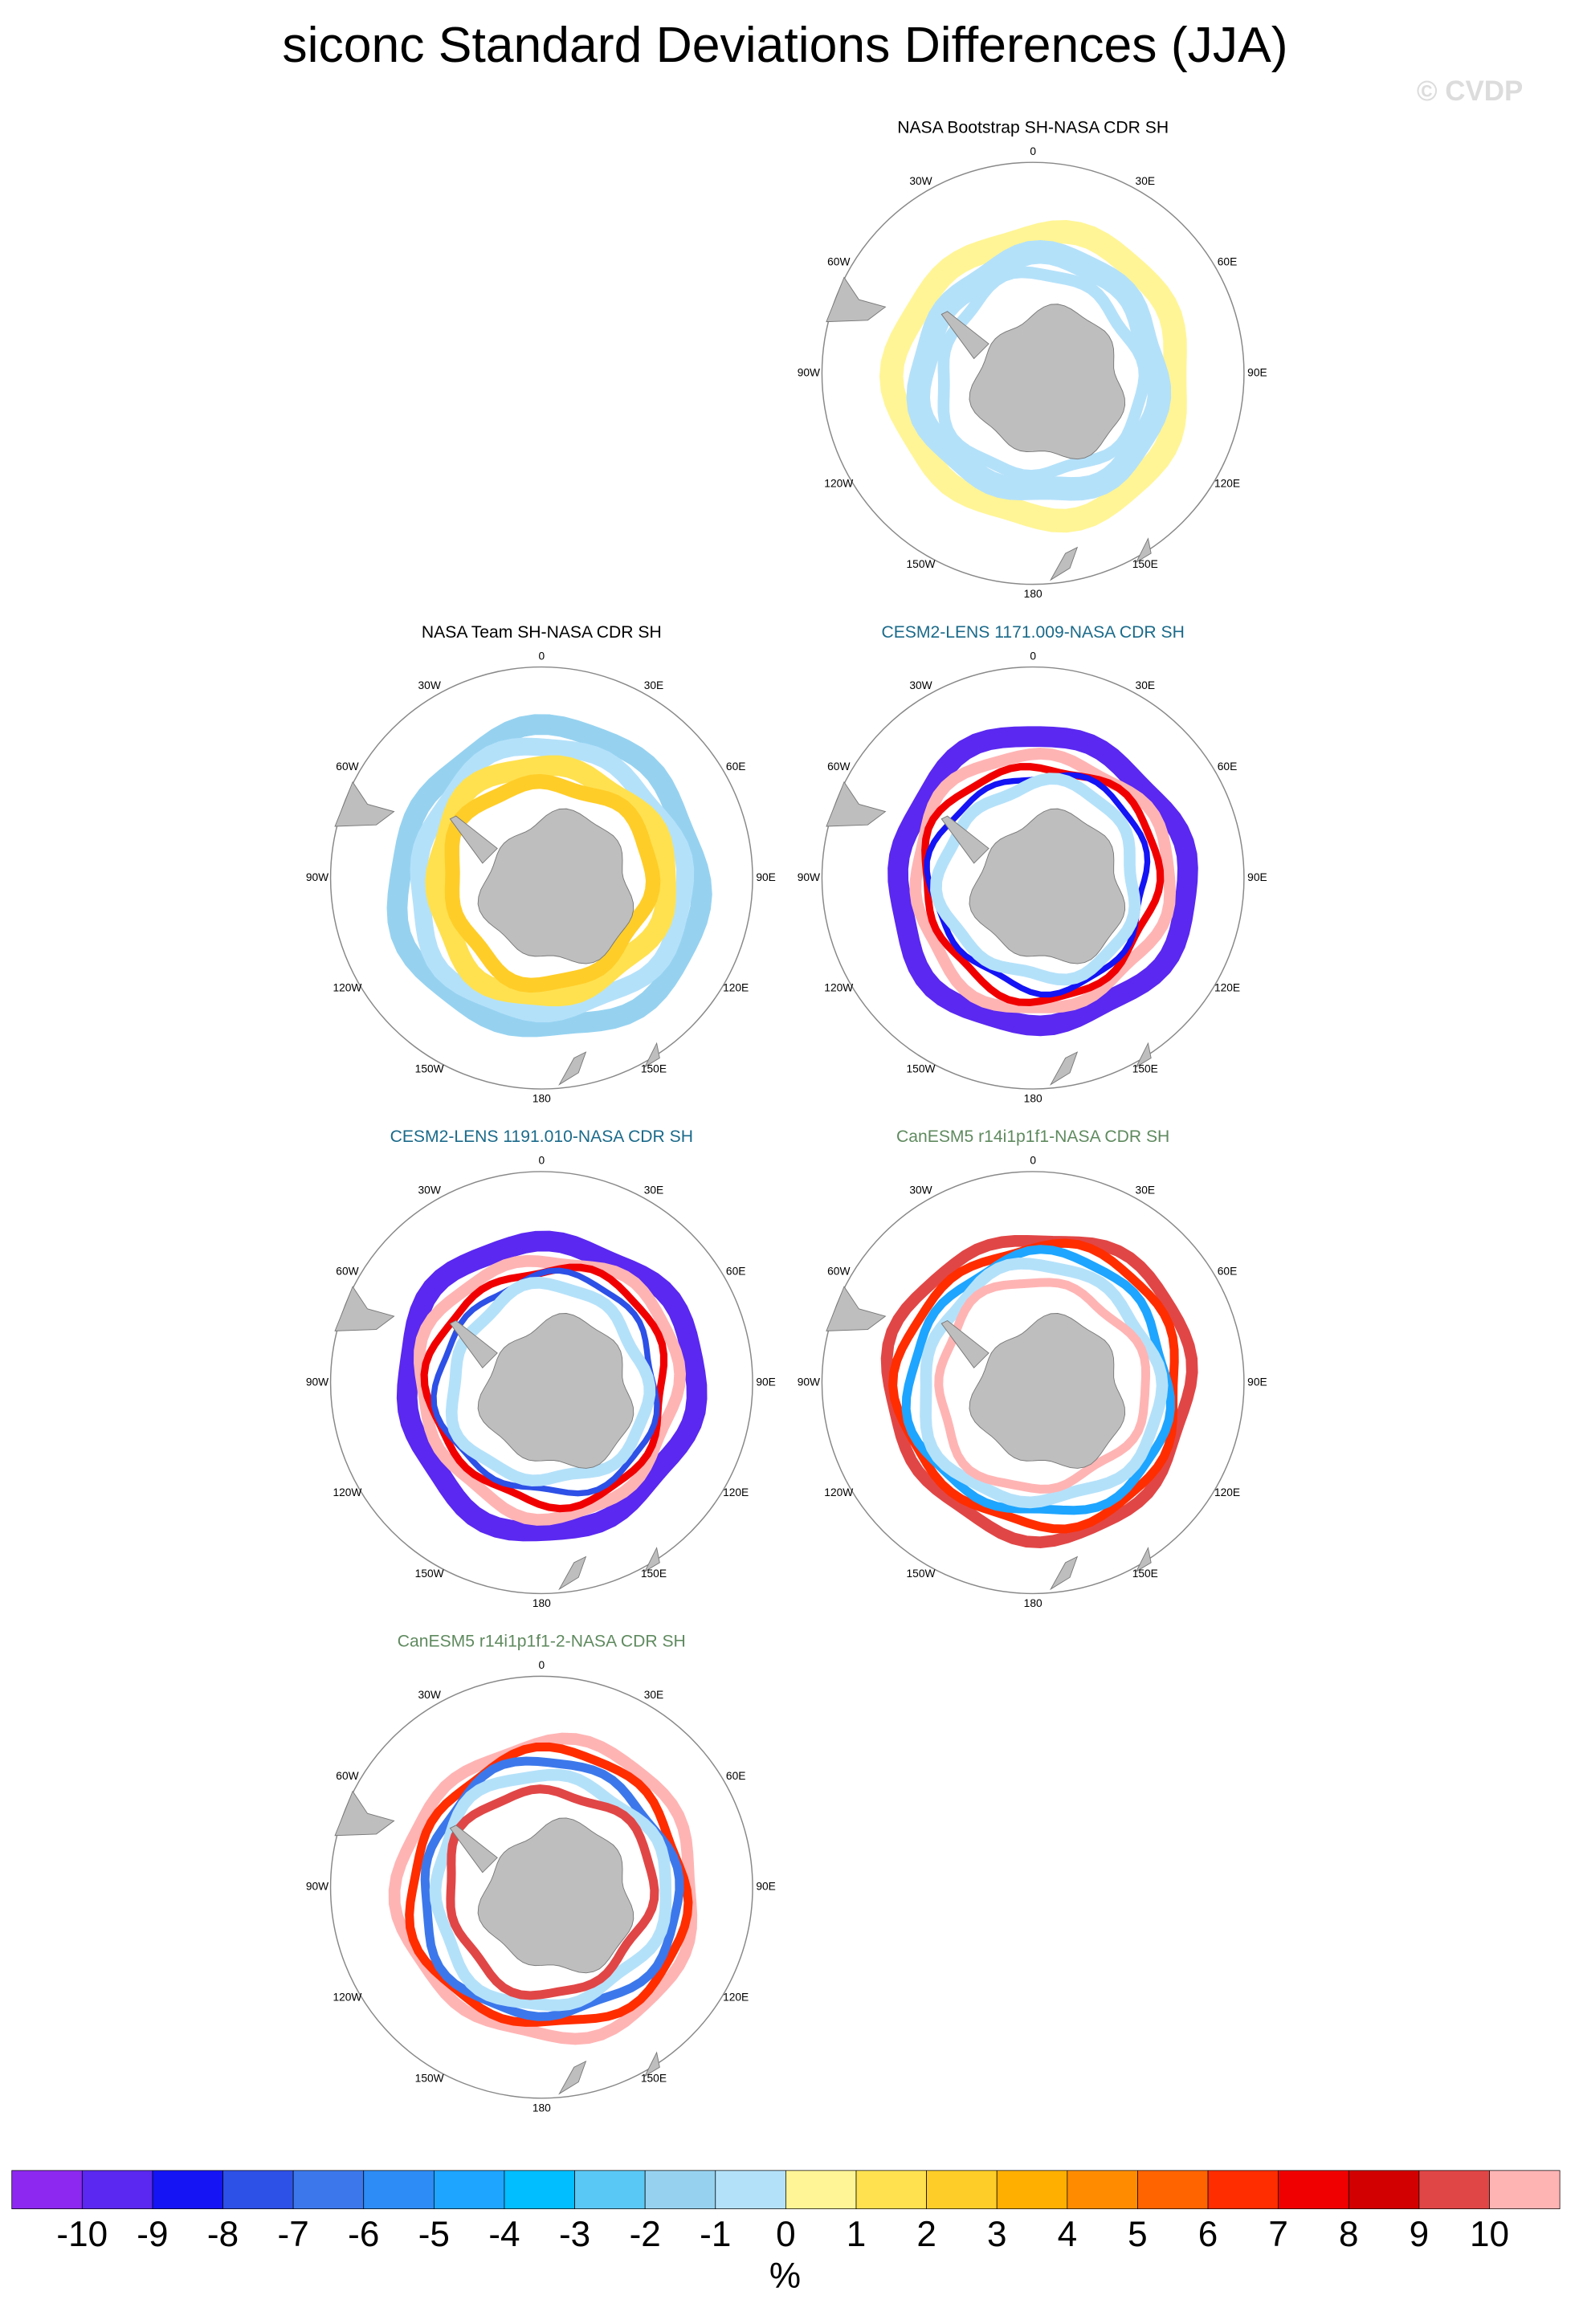  Describe the element at coordinates (293, 2234) in the screenshot. I see `colorbar-tick-label: -7` at that location.